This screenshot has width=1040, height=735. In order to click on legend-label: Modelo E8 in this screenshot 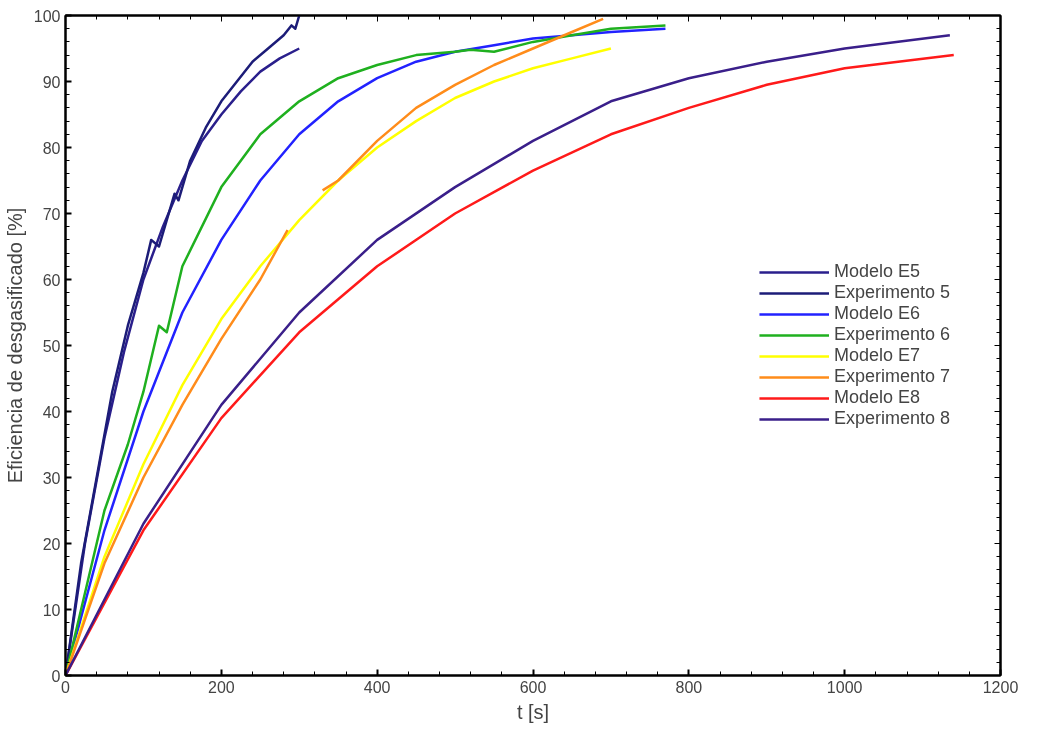, I will do `click(876, 397)`.